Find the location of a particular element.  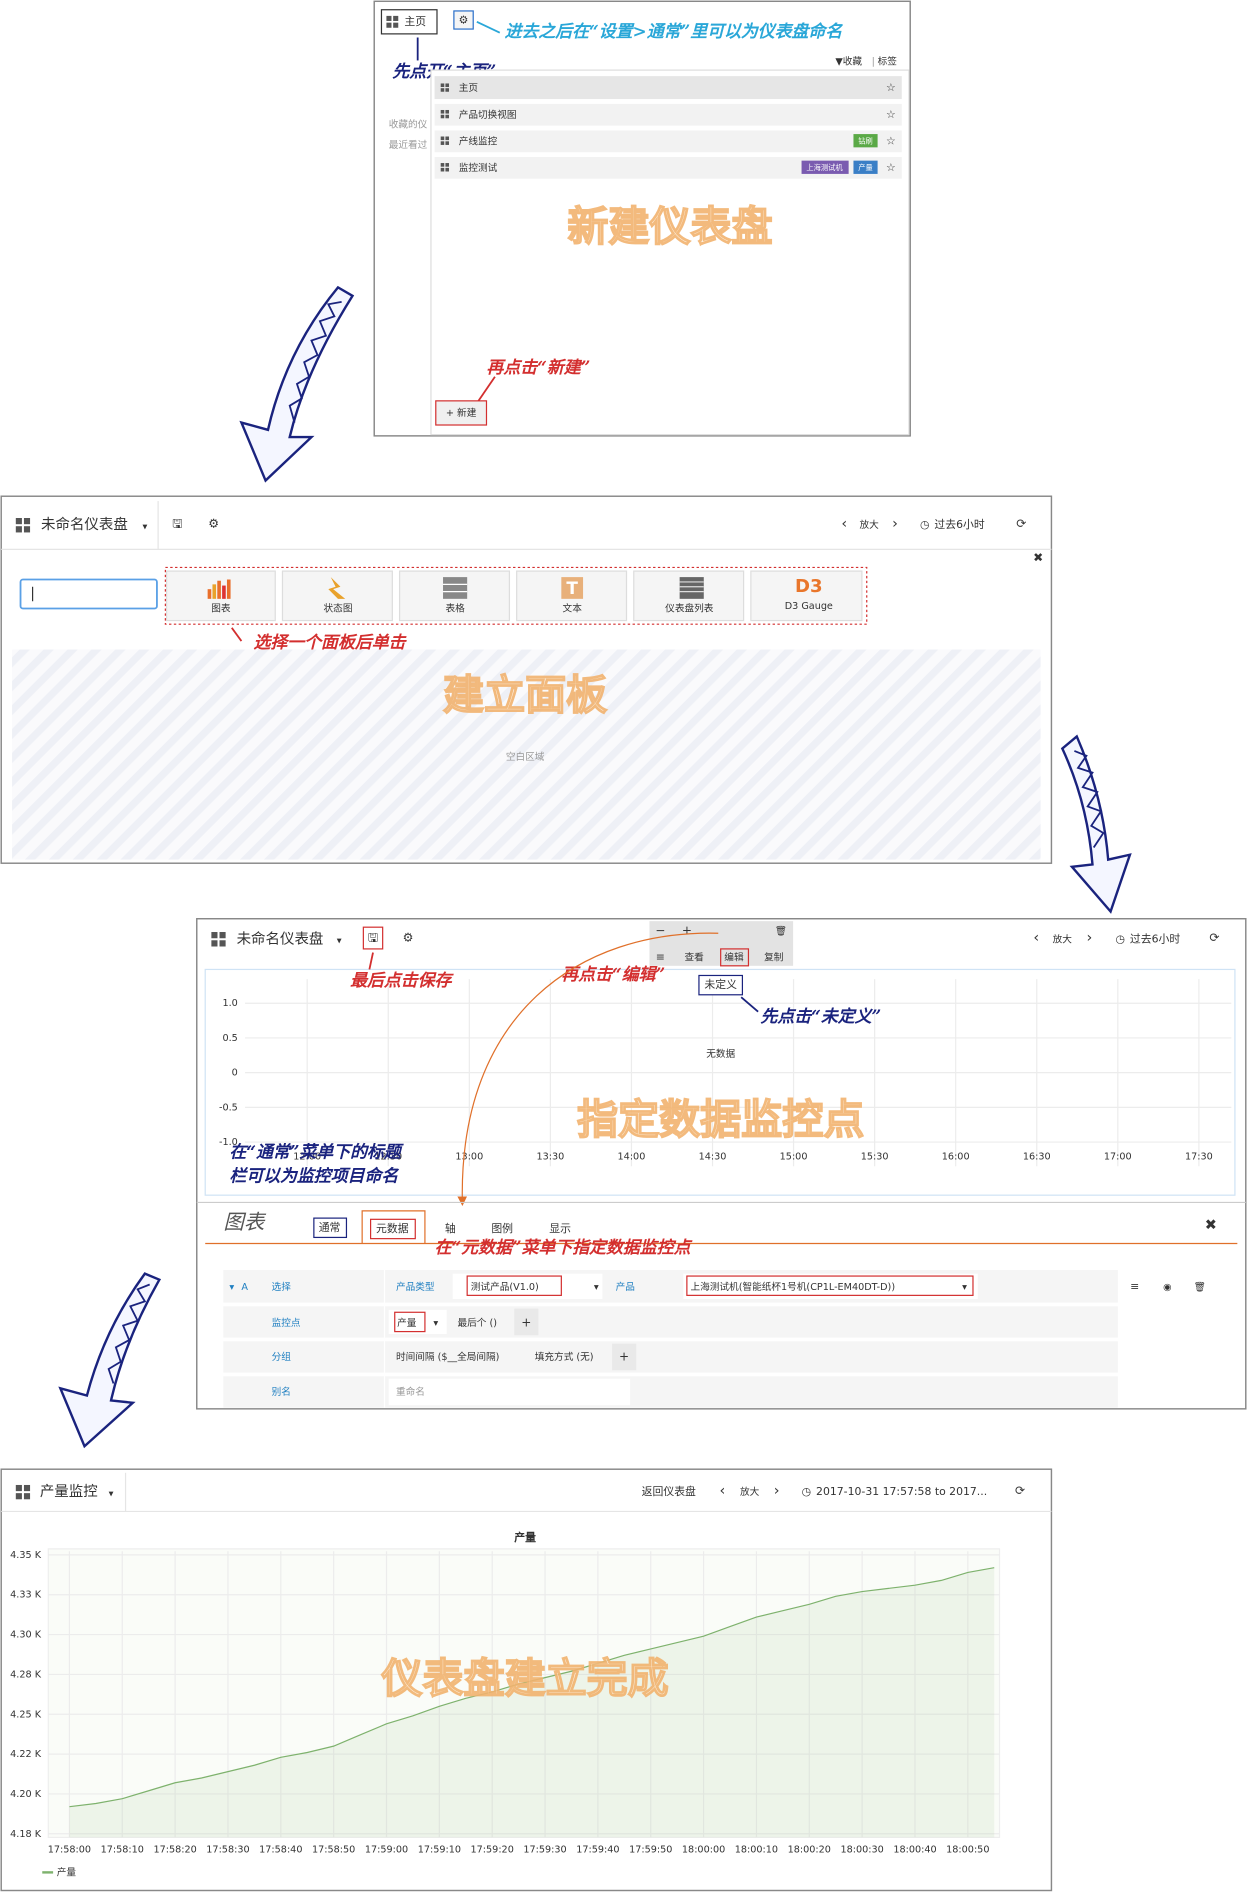

x-tick-label: 17:58:00 is located at coordinates (69, 1849).